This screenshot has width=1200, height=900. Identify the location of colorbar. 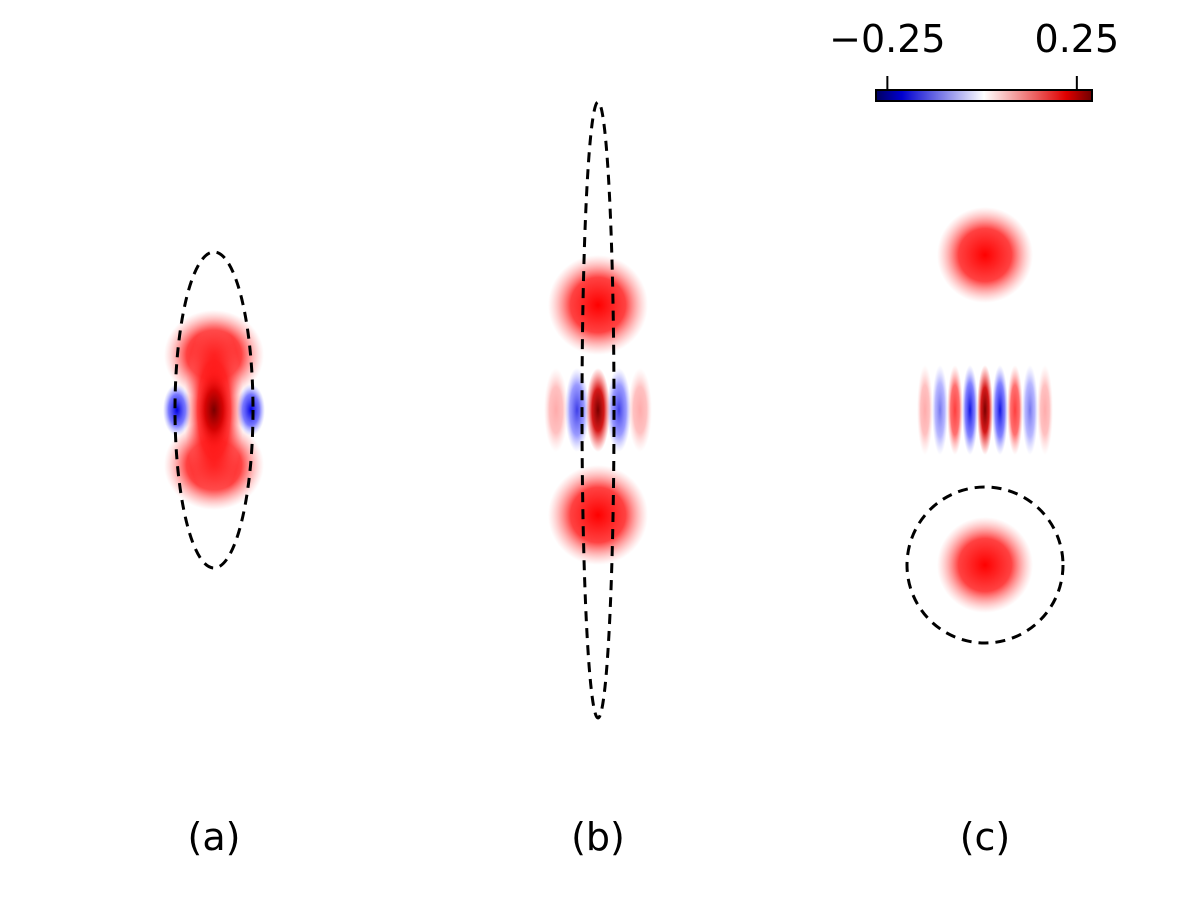
(984, 95).